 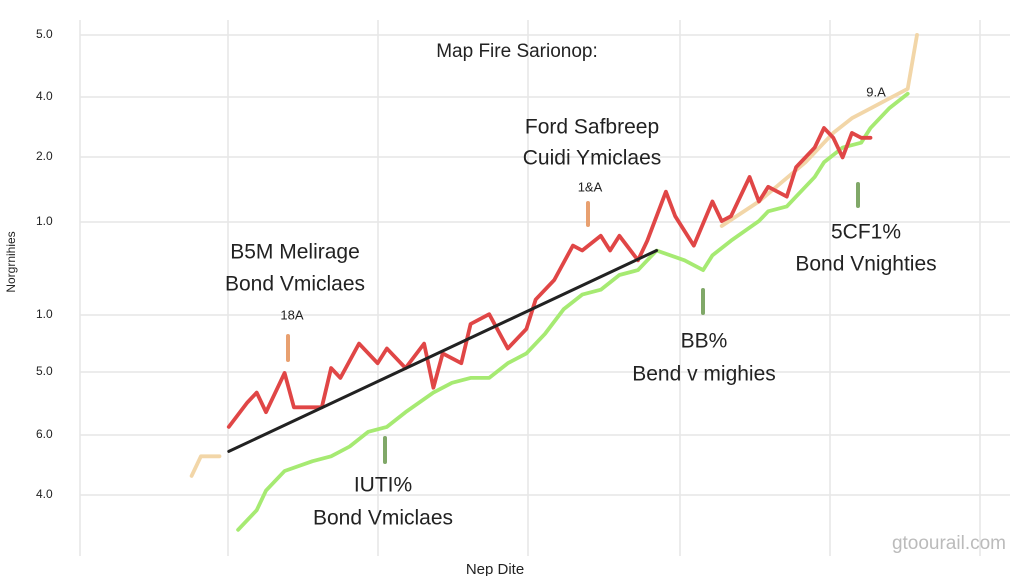 What do you see at coordinates (443, 351) in the screenshot?
I see `series-line` at bounding box center [443, 351].